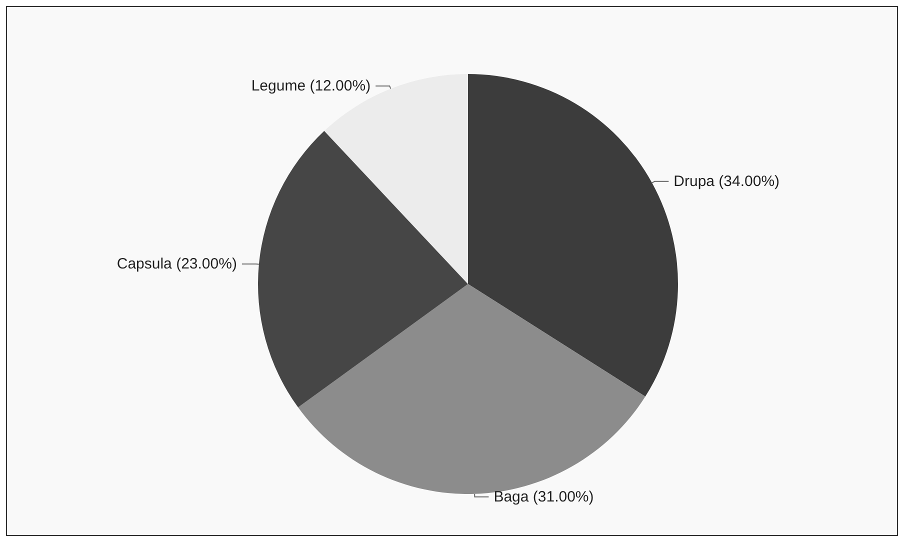 The image size is (907, 542). What do you see at coordinates (176, 263) in the screenshot?
I see `slice-label: Capsula (23.00%)` at bounding box center [176, 263].